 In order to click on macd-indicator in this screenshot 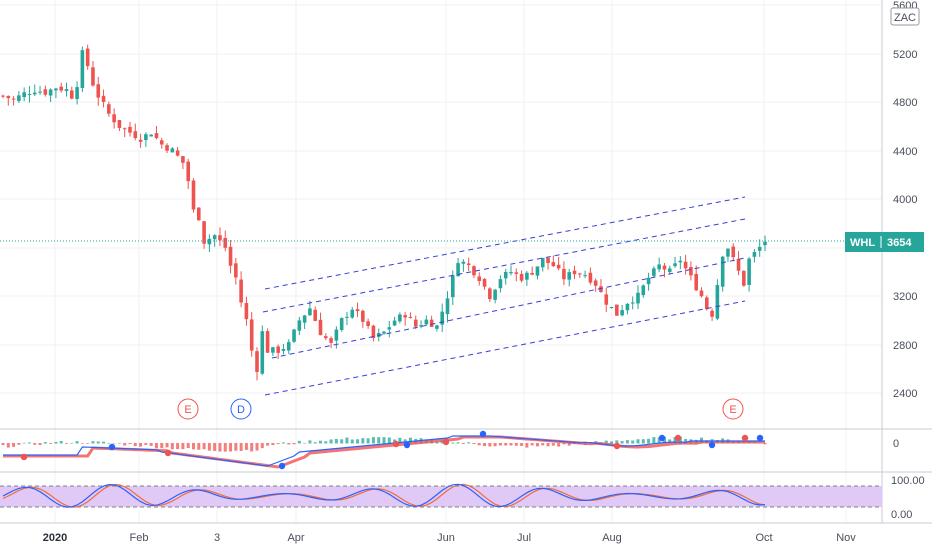, I will do `click(384, 450)`.